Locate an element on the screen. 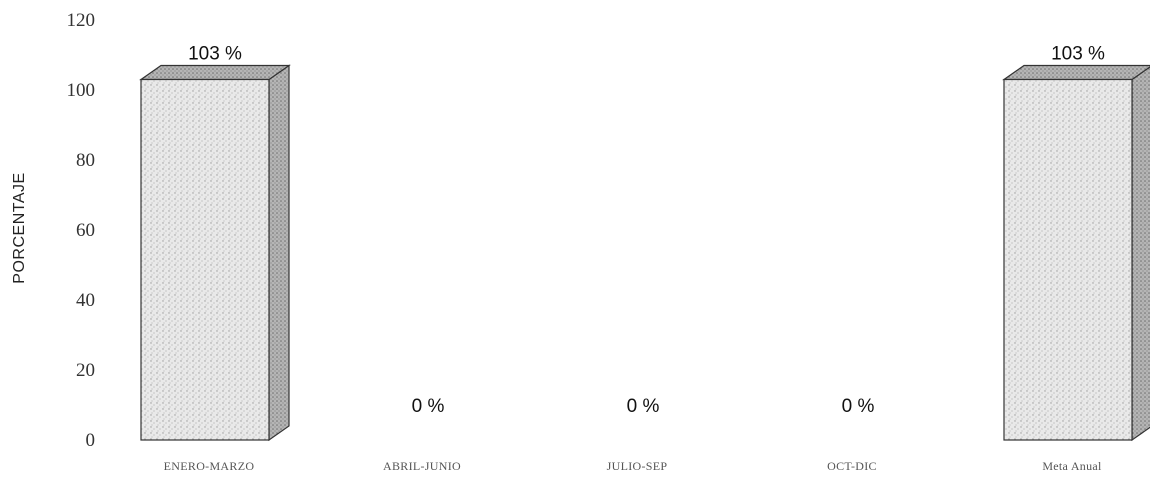 This screenshot has width=1150, height=485. y-axis-ticks: 0 20 40 60 80 100 120 is located at coordinates (81, 230).